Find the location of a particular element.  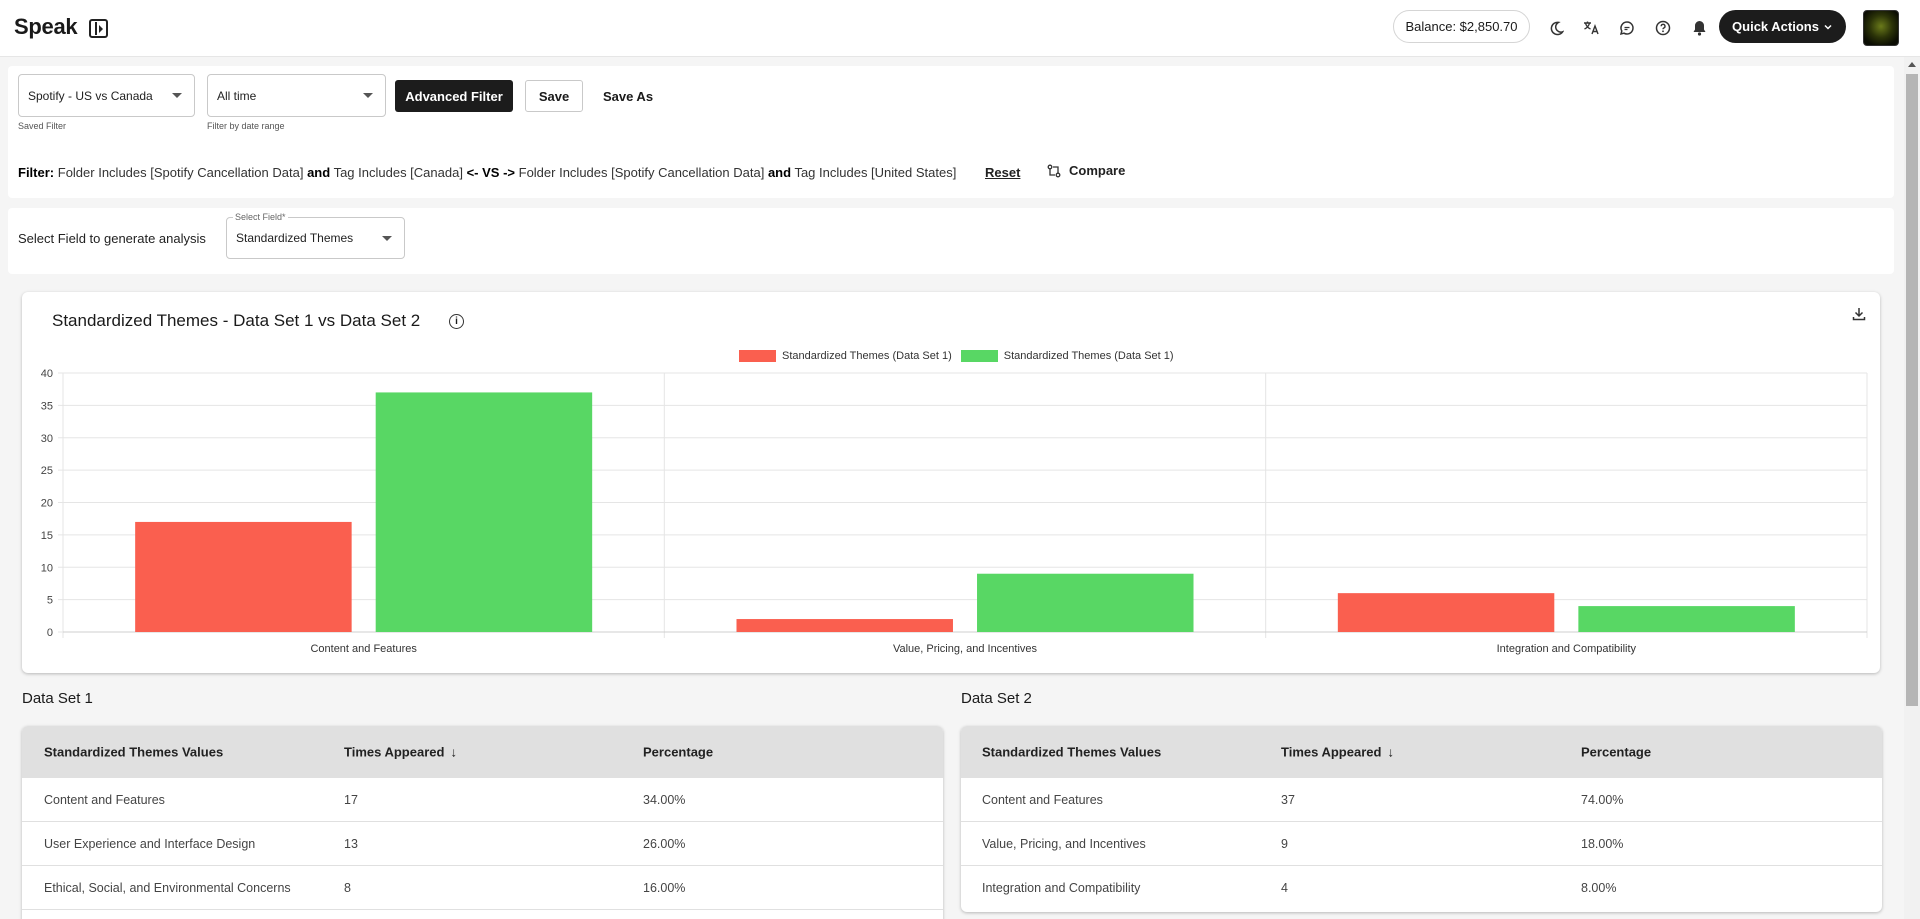

x-tick-label: Content and Features is located at coordinates (363, 649).